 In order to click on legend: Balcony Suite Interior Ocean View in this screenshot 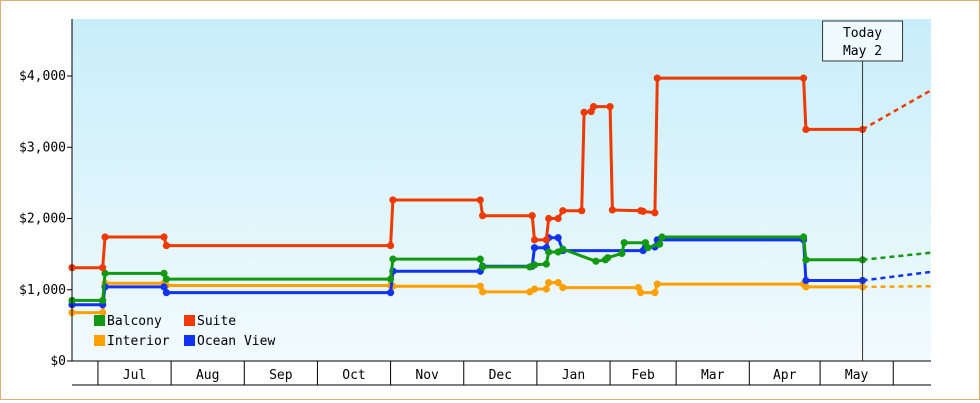, I will do `click(184, 331)`.